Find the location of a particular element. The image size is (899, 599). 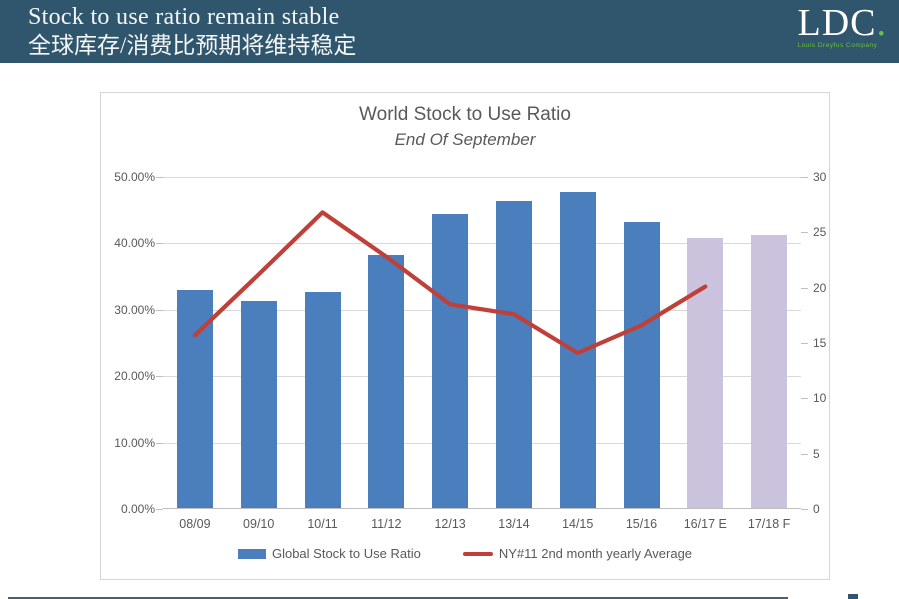

line-series-swatch is located at coordinates (477, 553).